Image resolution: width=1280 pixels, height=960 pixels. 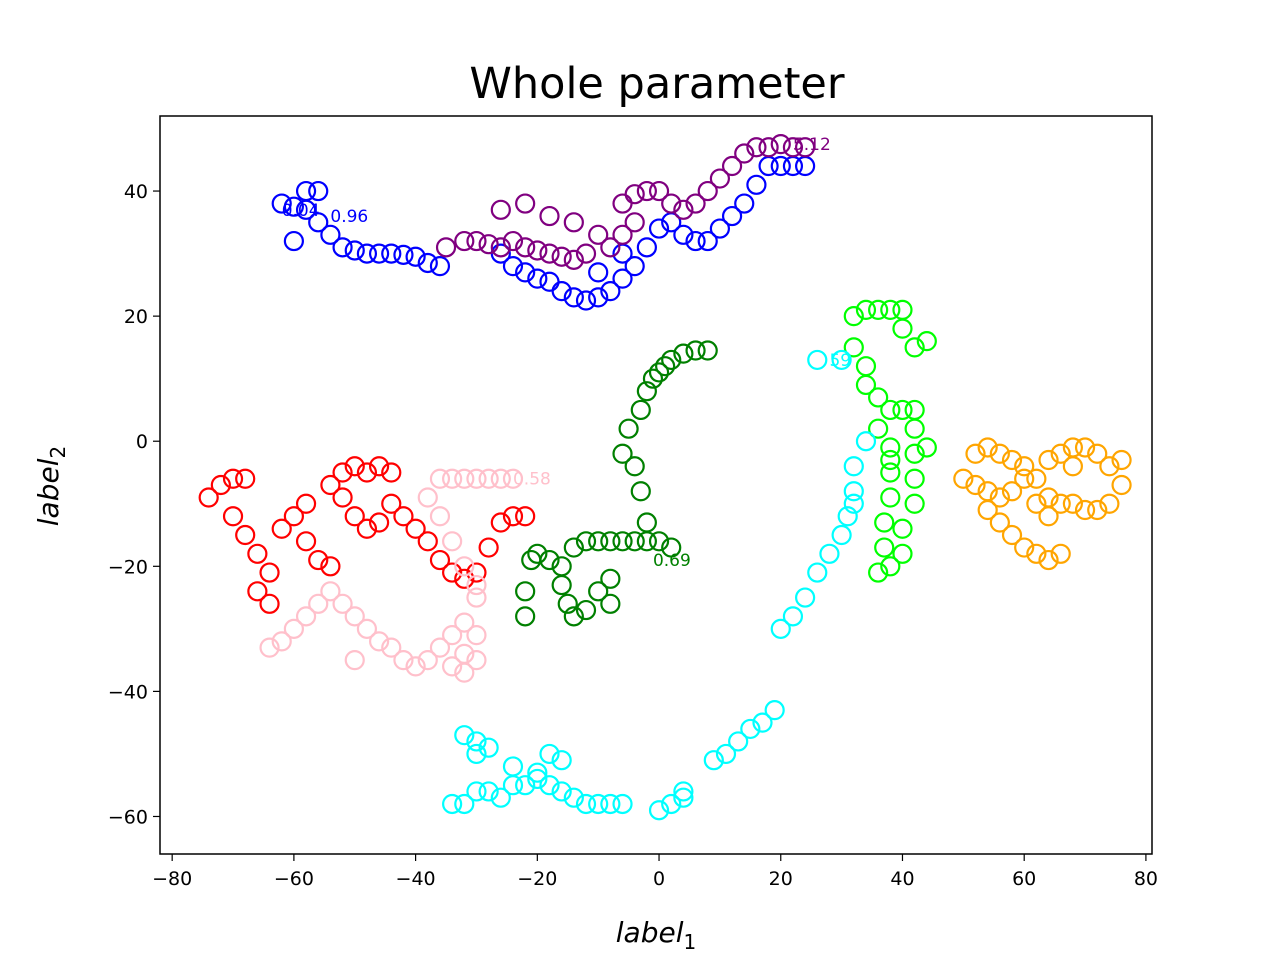 What do you see at coordinates (172, 879) in the screenshot?
I see `x-tick-label: −80` at bounding box center [172, 879].